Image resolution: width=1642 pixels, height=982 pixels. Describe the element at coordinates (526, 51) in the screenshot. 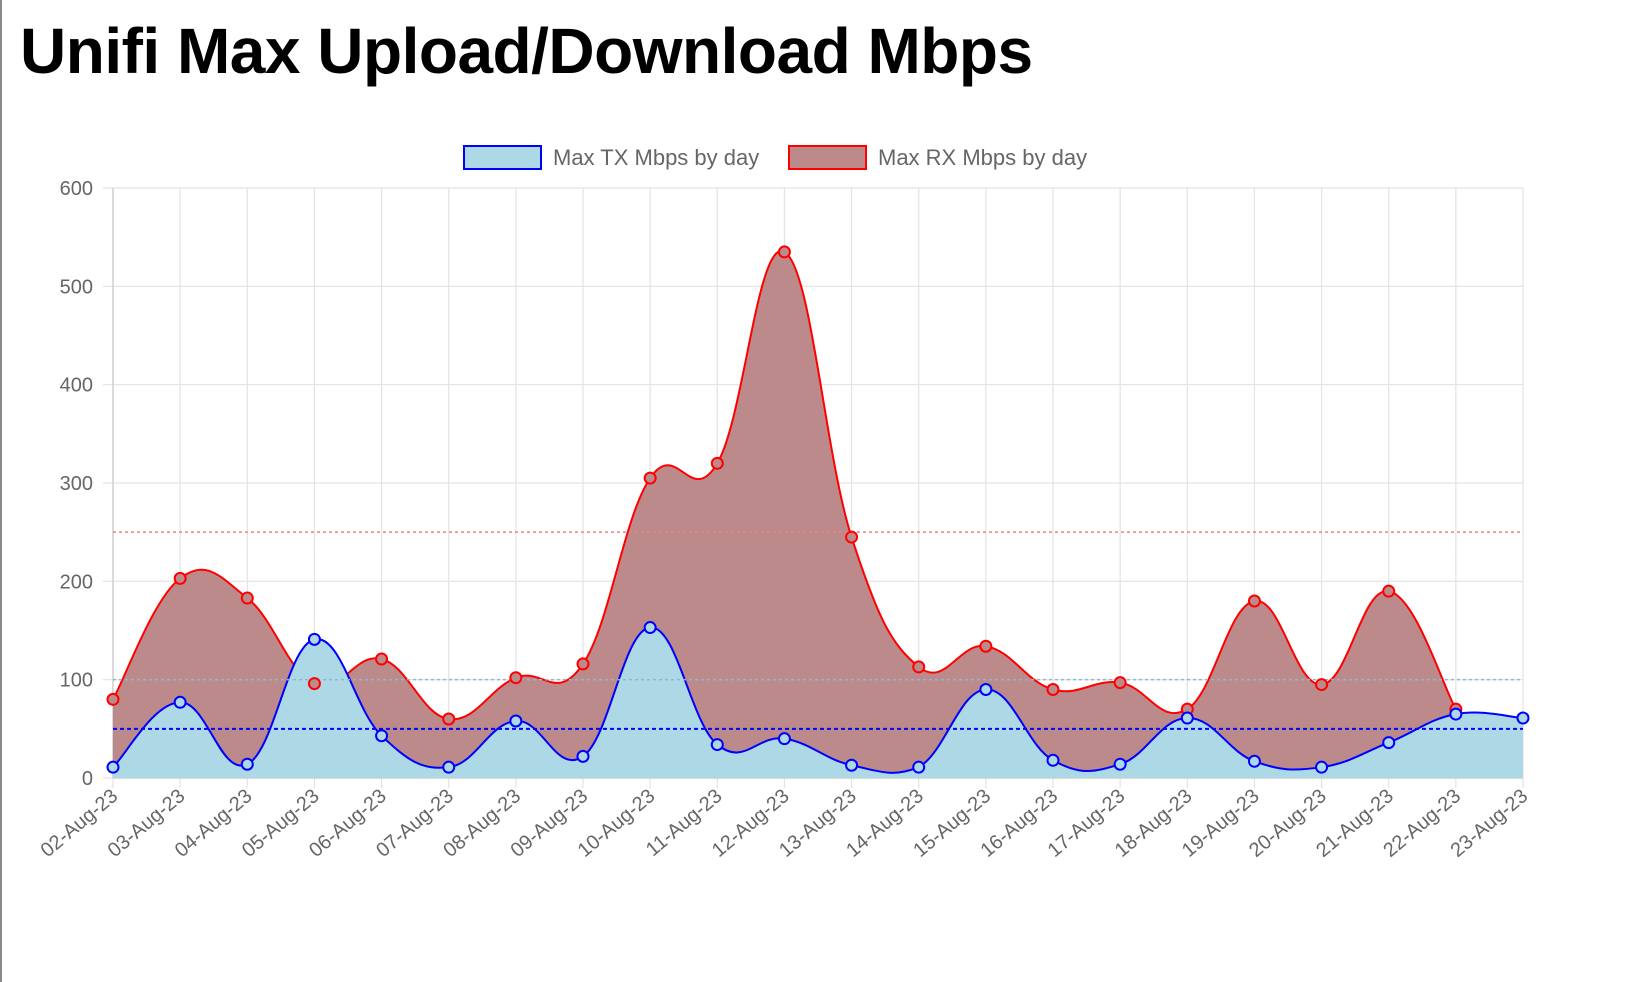

I see `page-title: Unifi Max Upload/Download Mbps` at that location.